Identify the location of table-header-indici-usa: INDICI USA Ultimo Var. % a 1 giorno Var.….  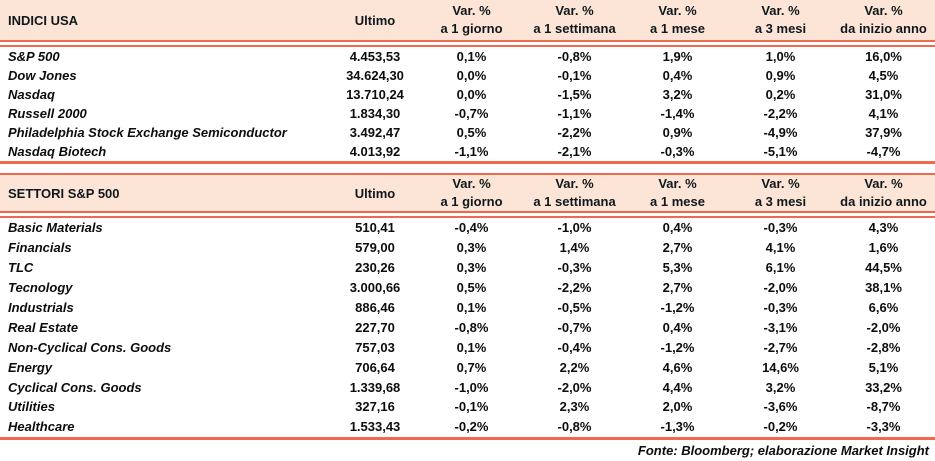
(467, 20).